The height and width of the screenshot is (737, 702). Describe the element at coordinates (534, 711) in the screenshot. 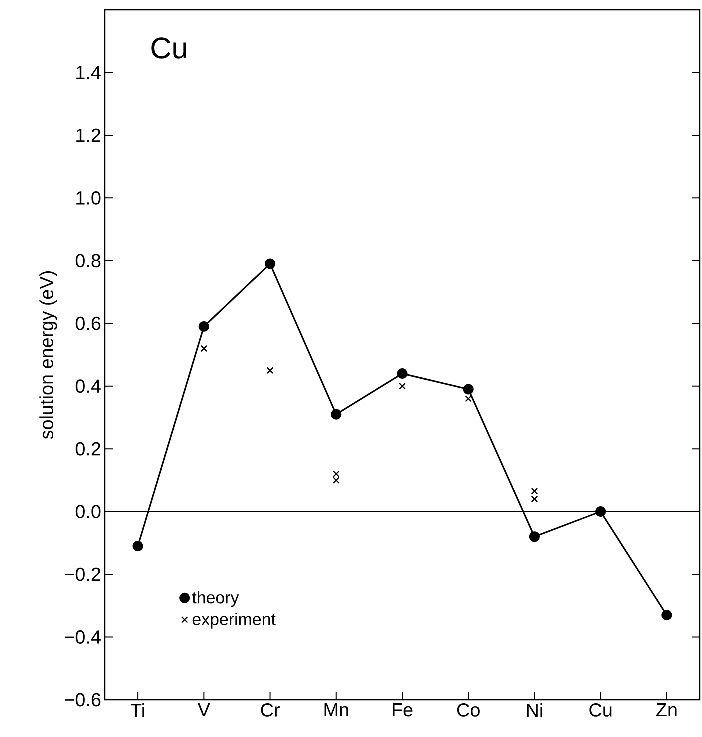

I see `x-tick-label: Ni` at that location.